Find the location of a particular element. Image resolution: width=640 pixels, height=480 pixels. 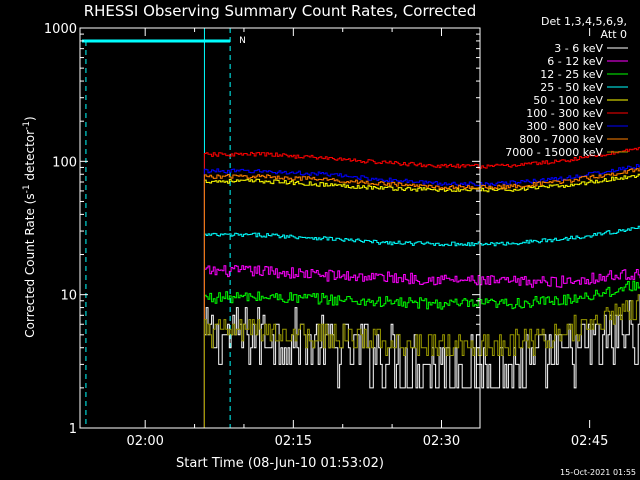

legend-label-7: 800 - 7000 keV is located at coordinates (561, 139).